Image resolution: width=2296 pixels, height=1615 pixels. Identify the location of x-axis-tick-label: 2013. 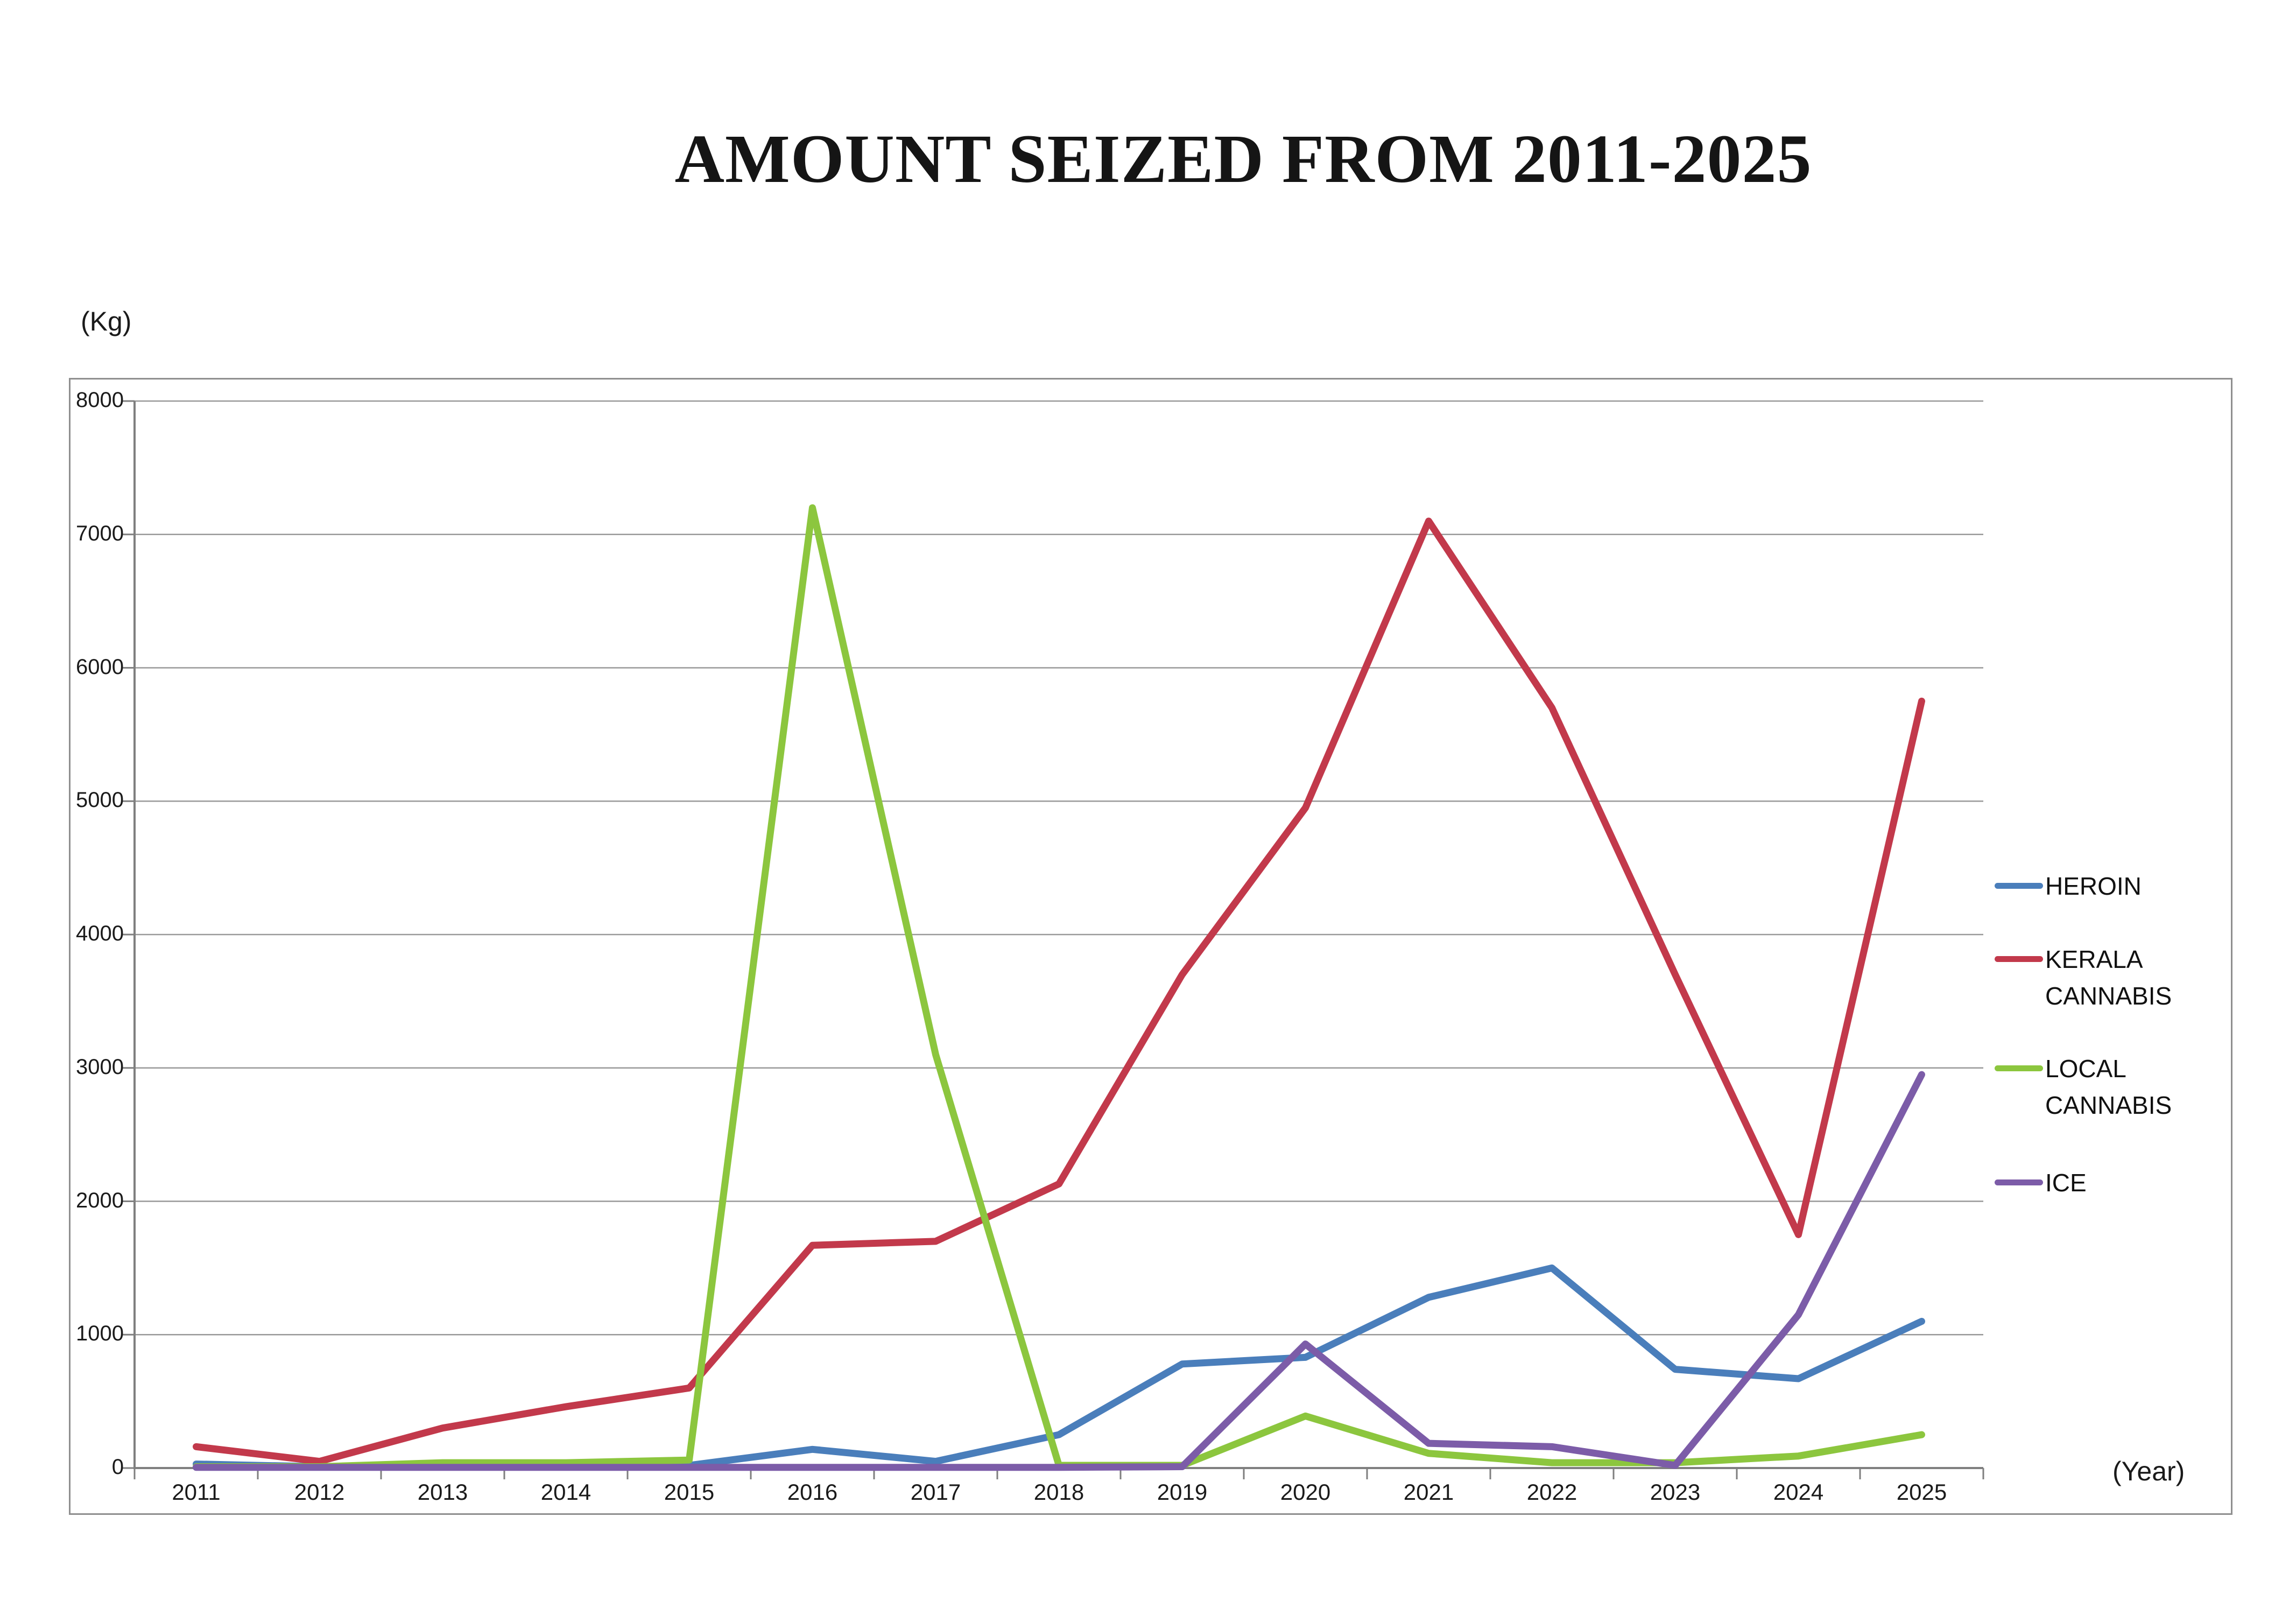
(442, 1492).